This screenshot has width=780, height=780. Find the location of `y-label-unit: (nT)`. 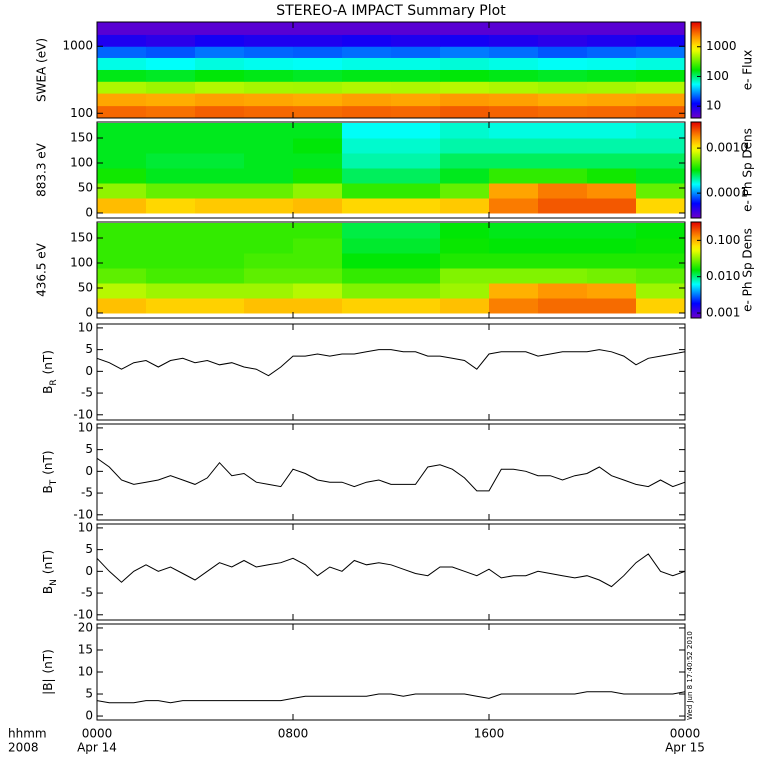

y-label-unit: (nT) is located at coordinates (48, 562).